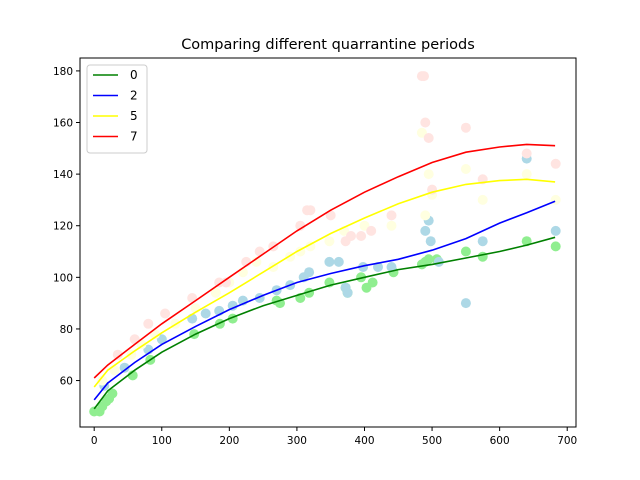 This screenshot has width=640, height=480. Describe the element at coordinates (63, 278) in the screenshot. I see `y-tick-label: 100` at that location.